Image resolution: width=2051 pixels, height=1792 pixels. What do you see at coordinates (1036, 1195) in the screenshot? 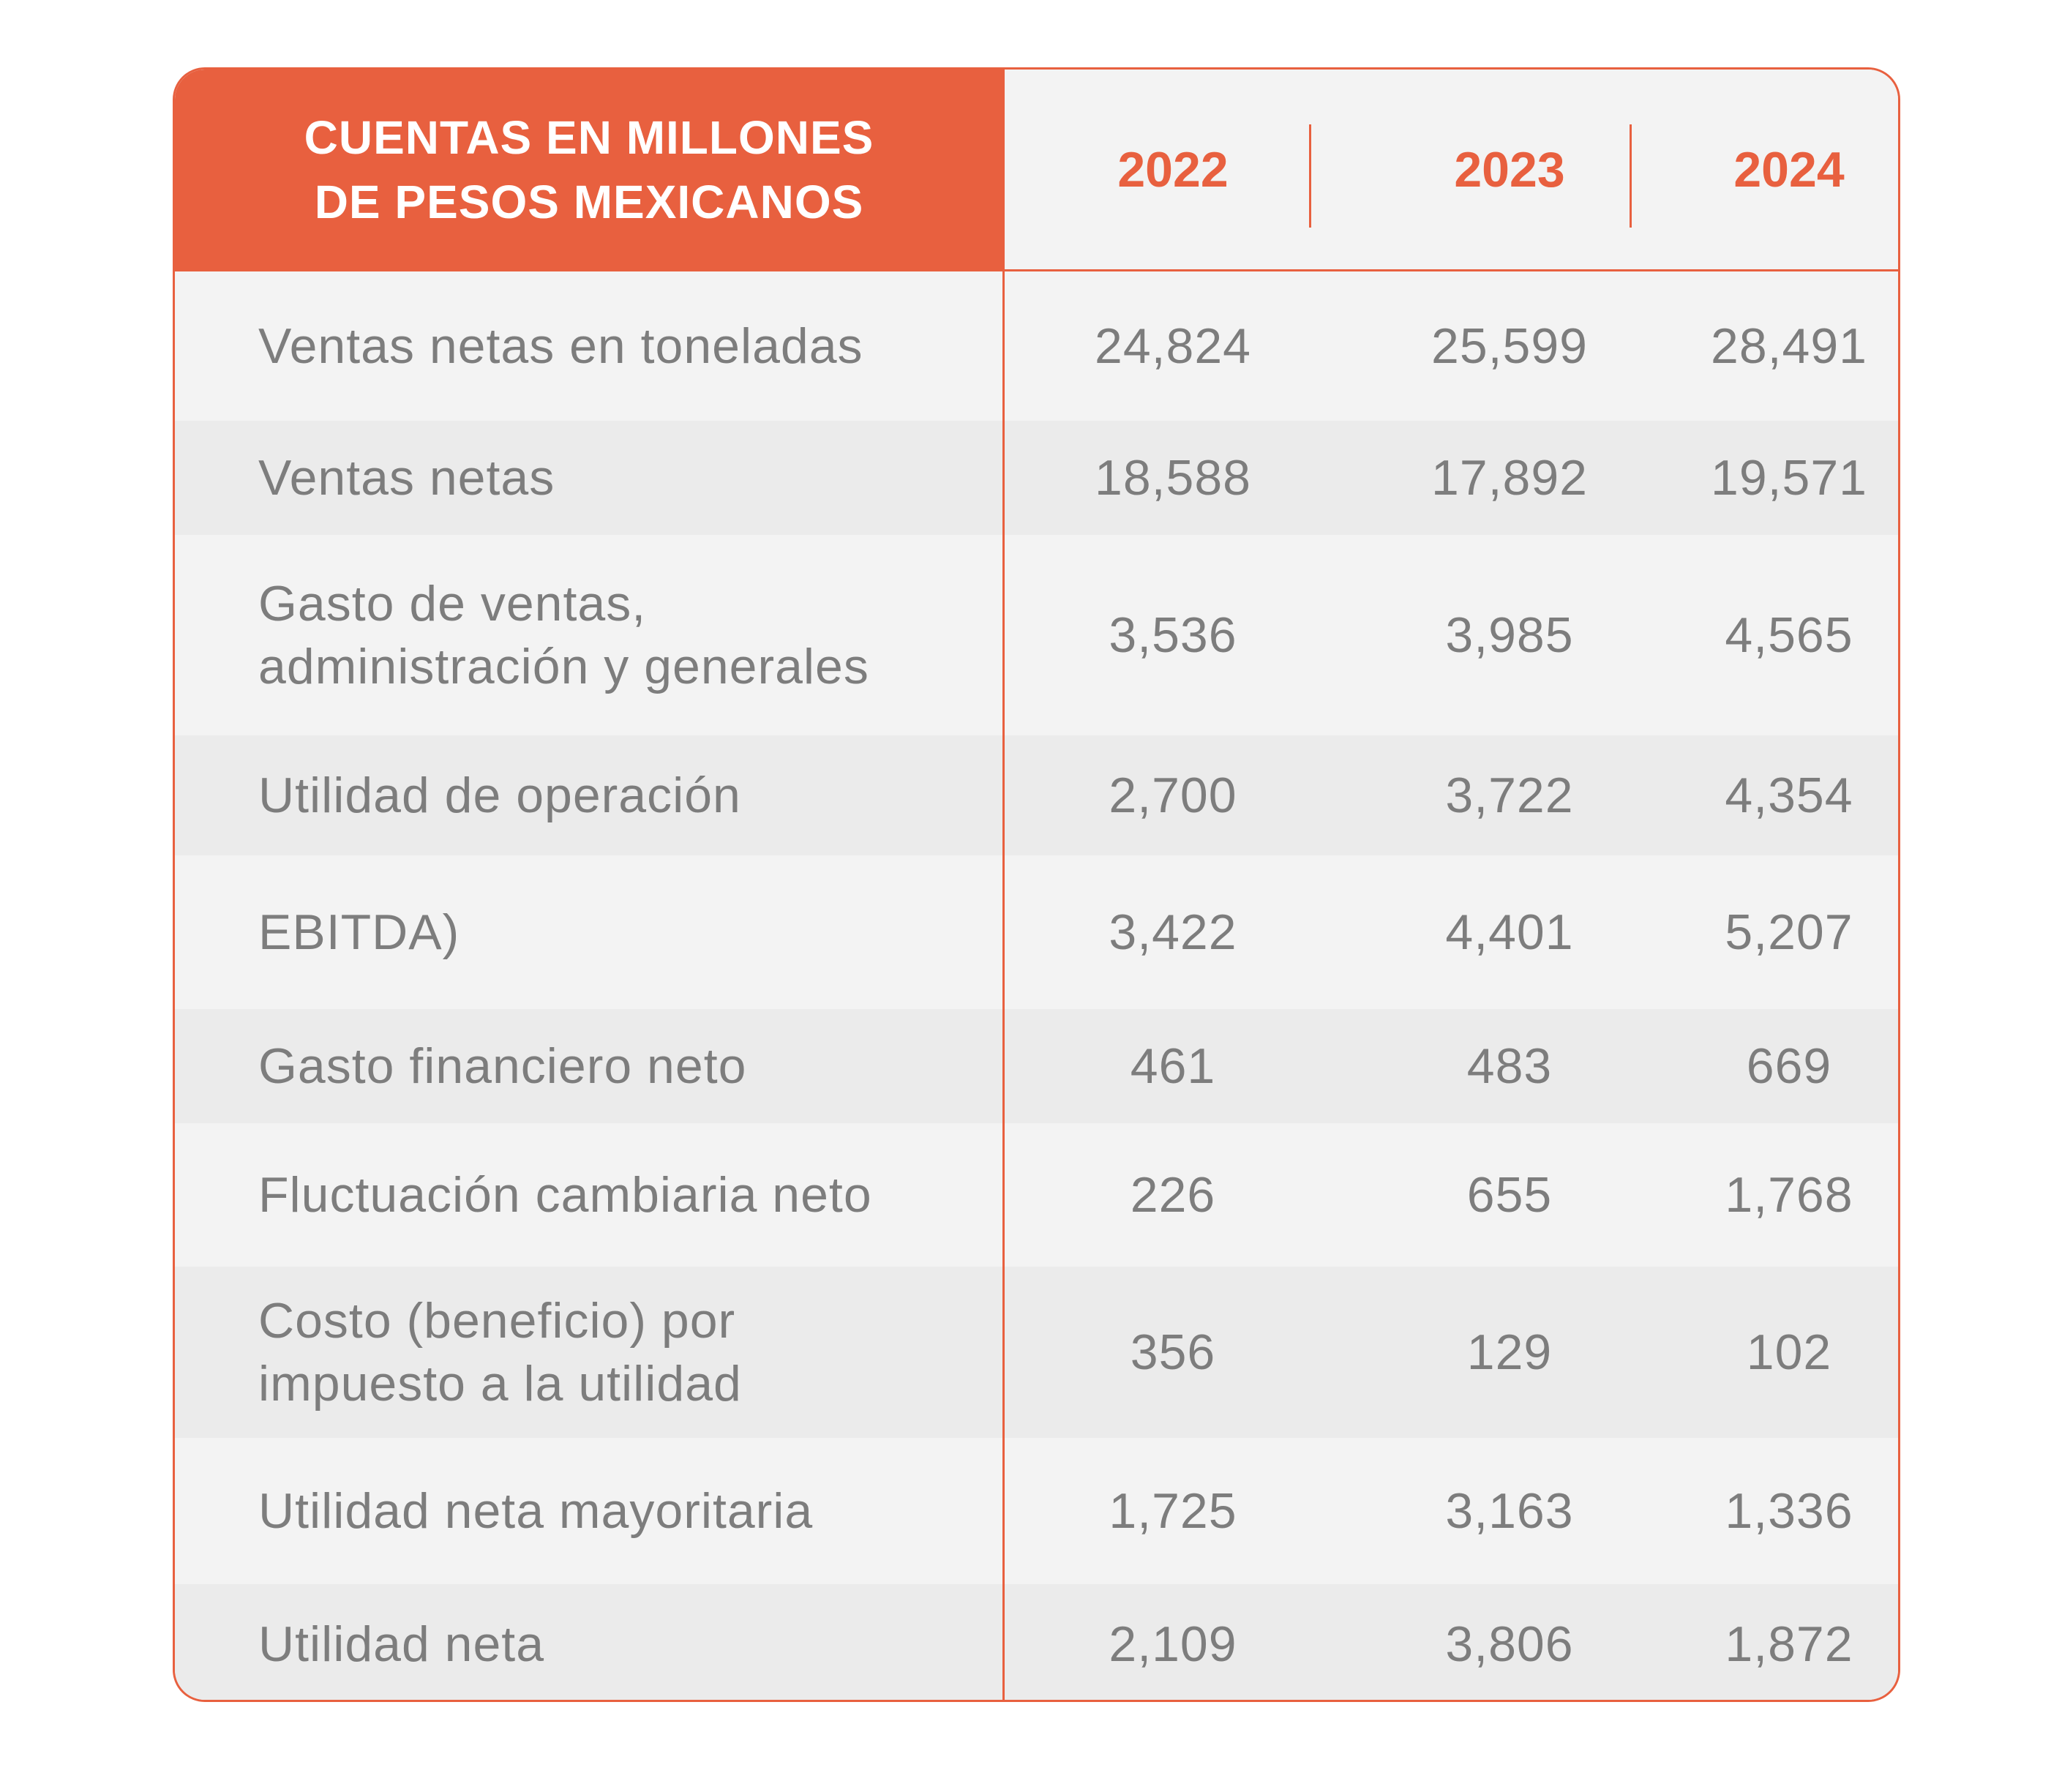
I see `table-row: Fluctuación cambiaria neto 226 655 1,768` at bounding box center [1036, 1195].